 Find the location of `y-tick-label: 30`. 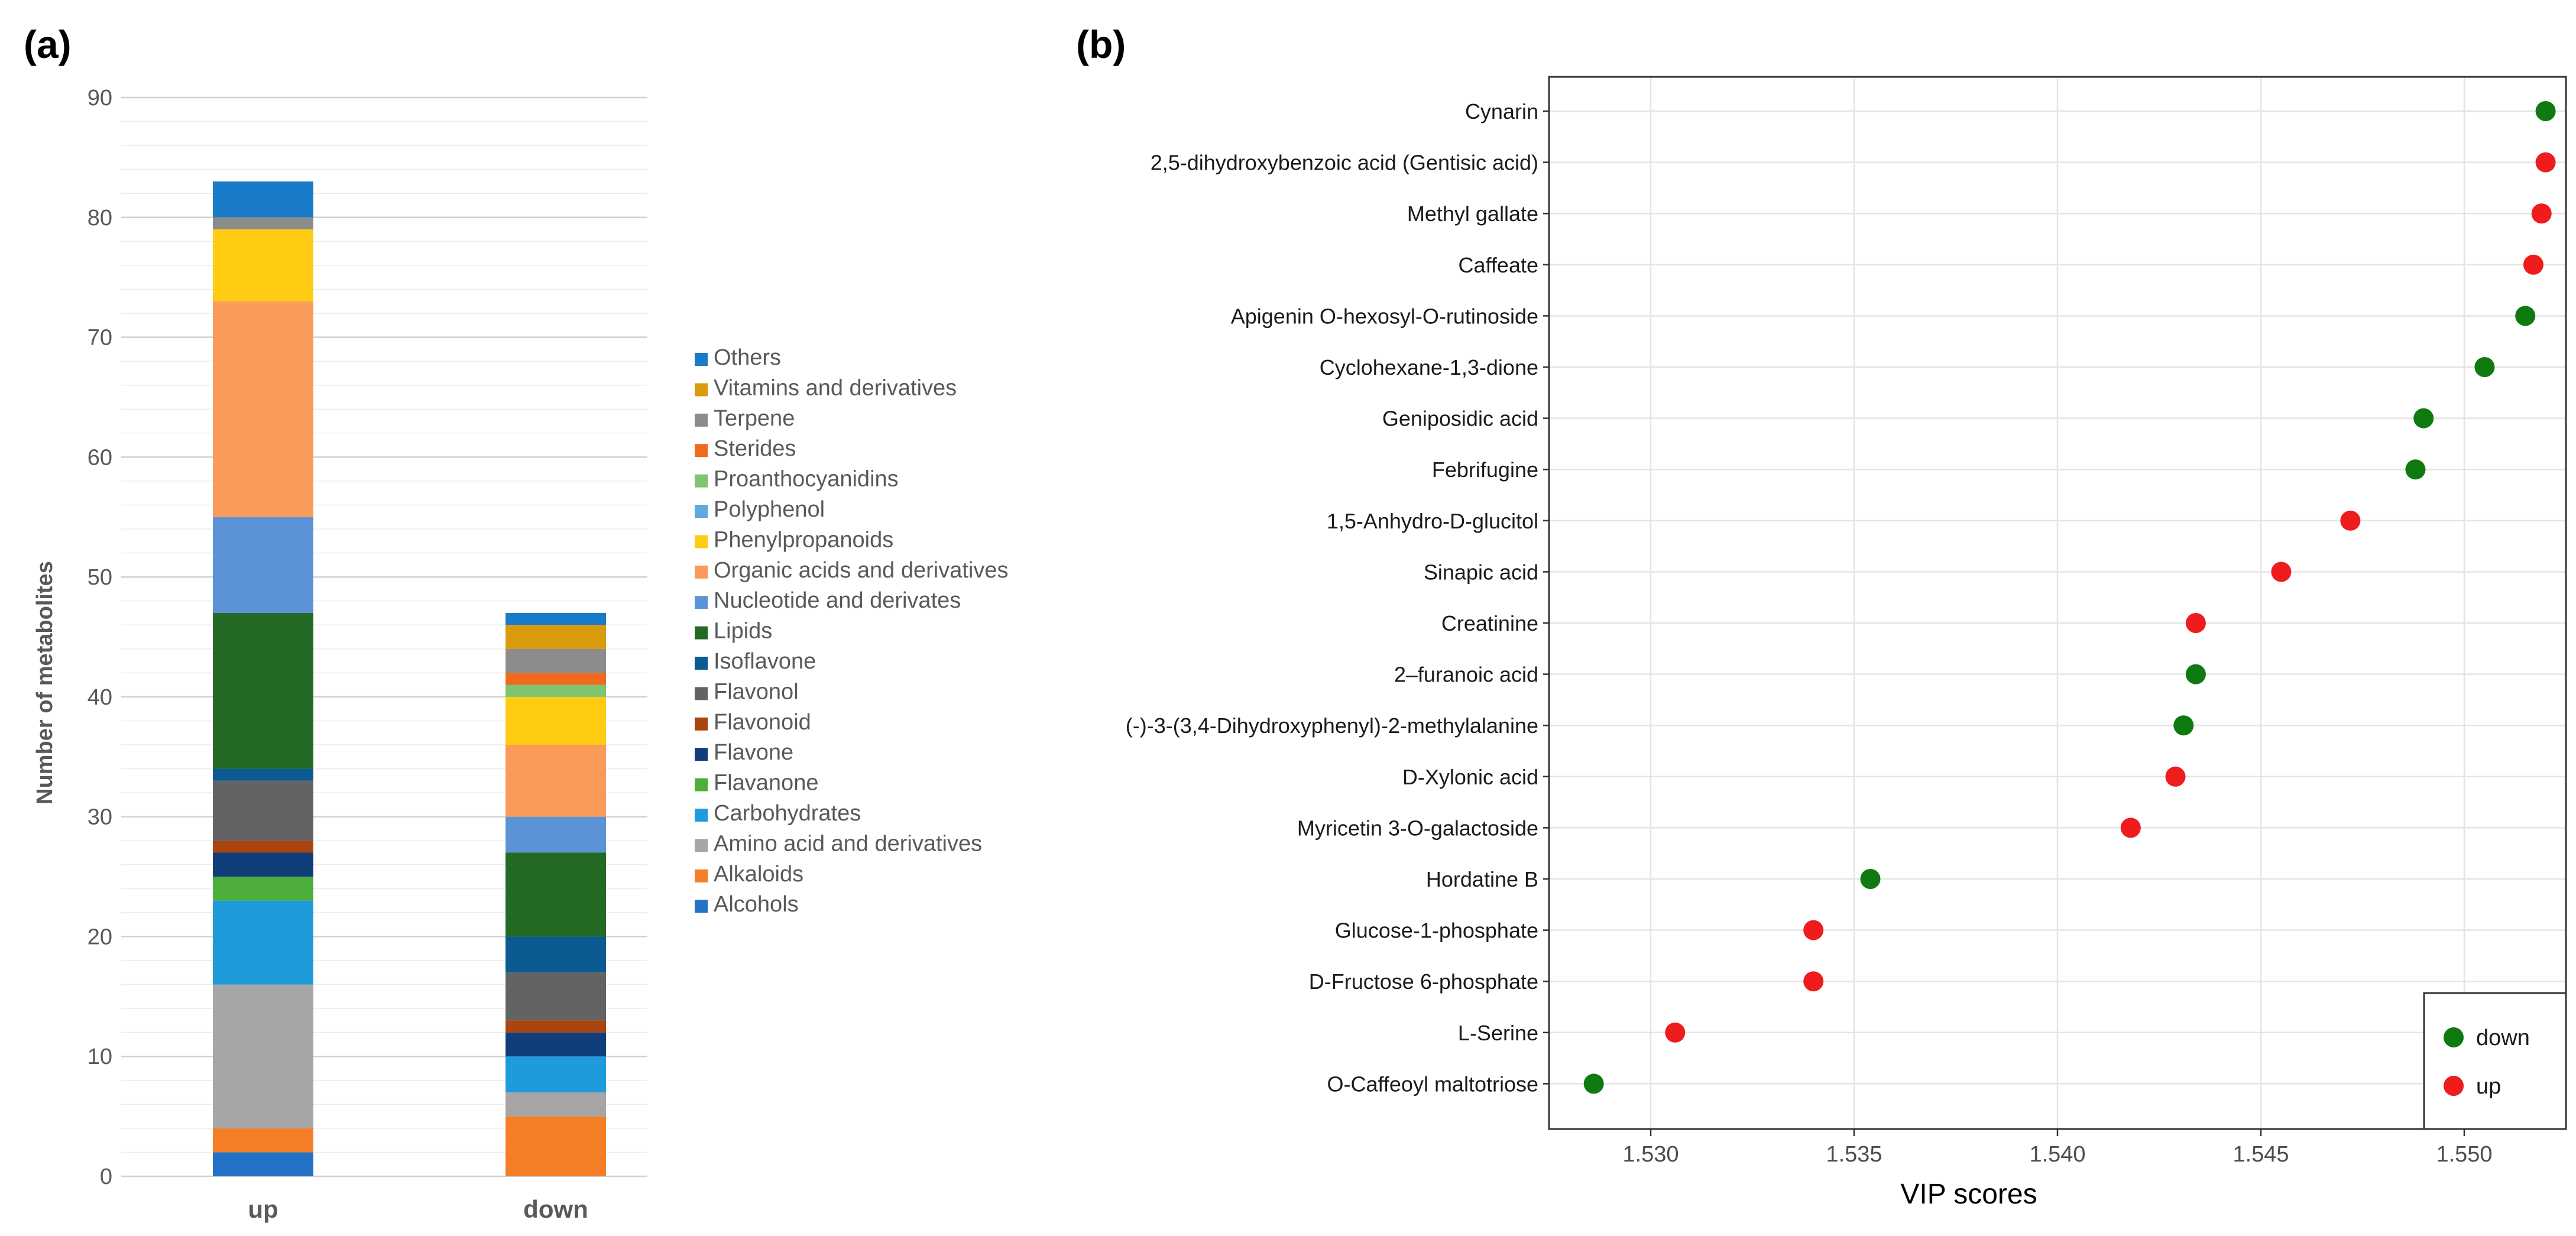

y-tick-label: 30 is located at coordinates (100, 817).